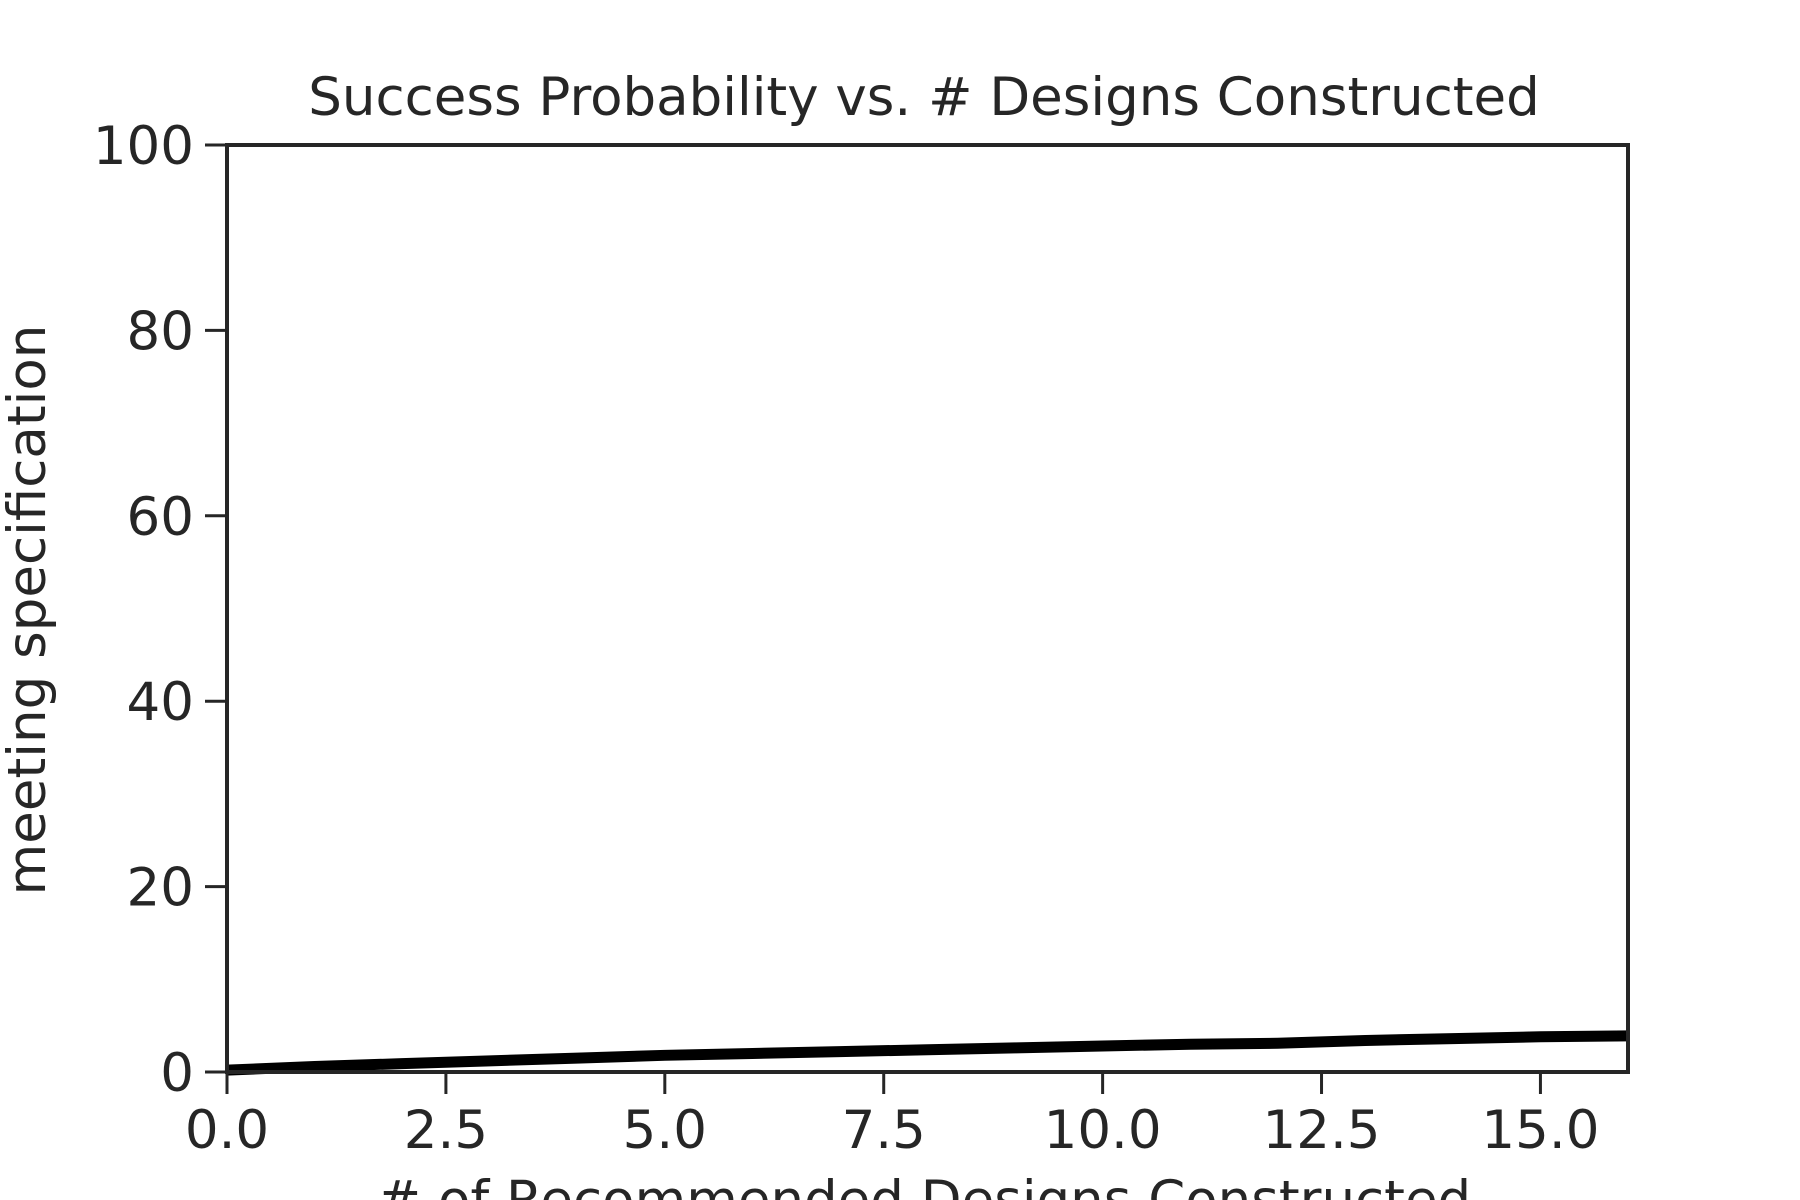  Describe the element at coordinates (884, 1130) in the screenshot. I see `x-tick-label: 7.5` at that location.